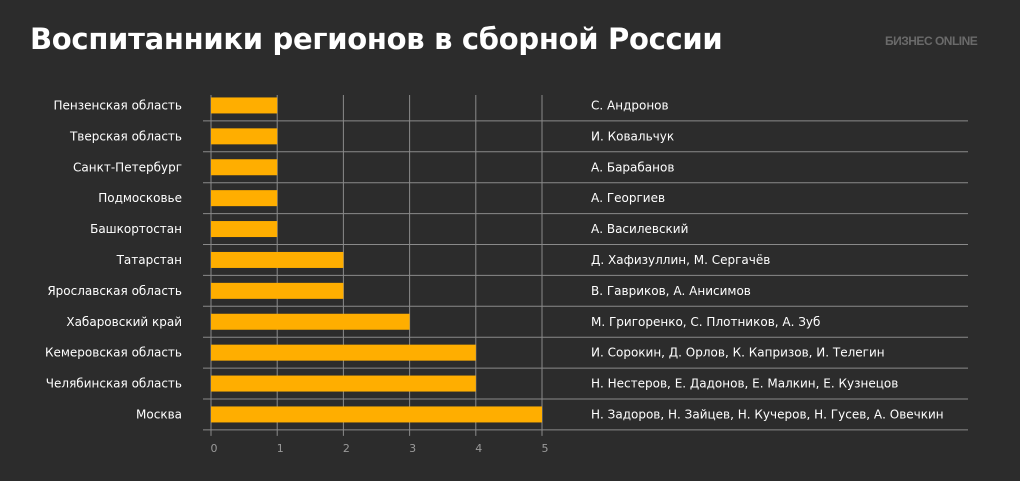  I want to click on player-names-label: В. Гавриков, А. Анисимов, so click(671, 291).